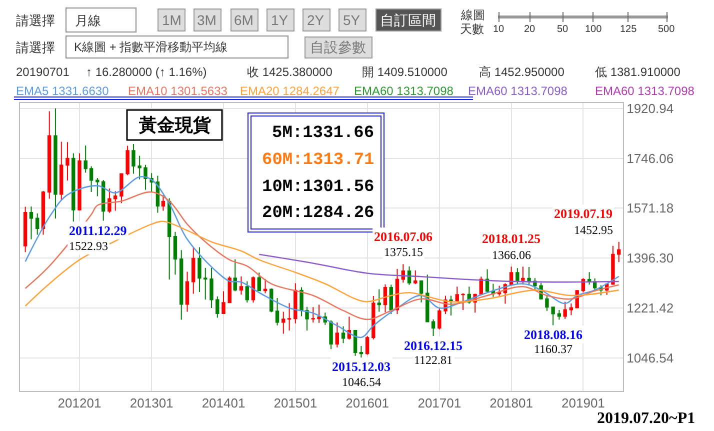  I want to click on annotation: 1046.54, so click(361, 382).